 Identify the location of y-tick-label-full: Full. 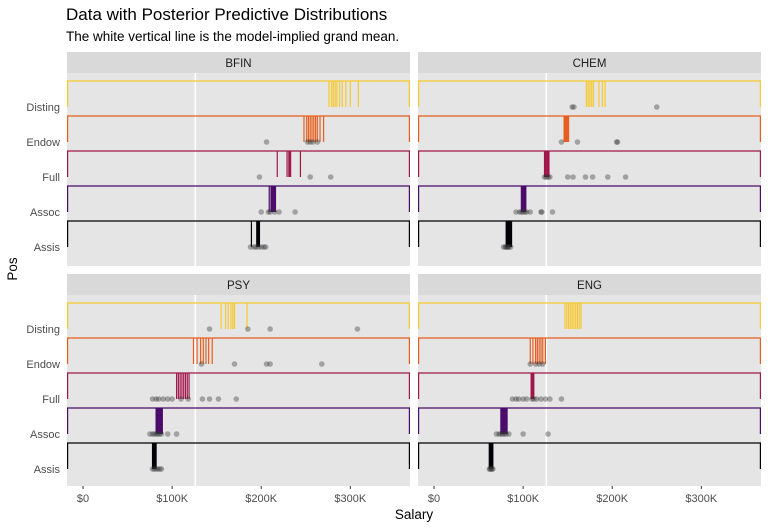
(51, 178).